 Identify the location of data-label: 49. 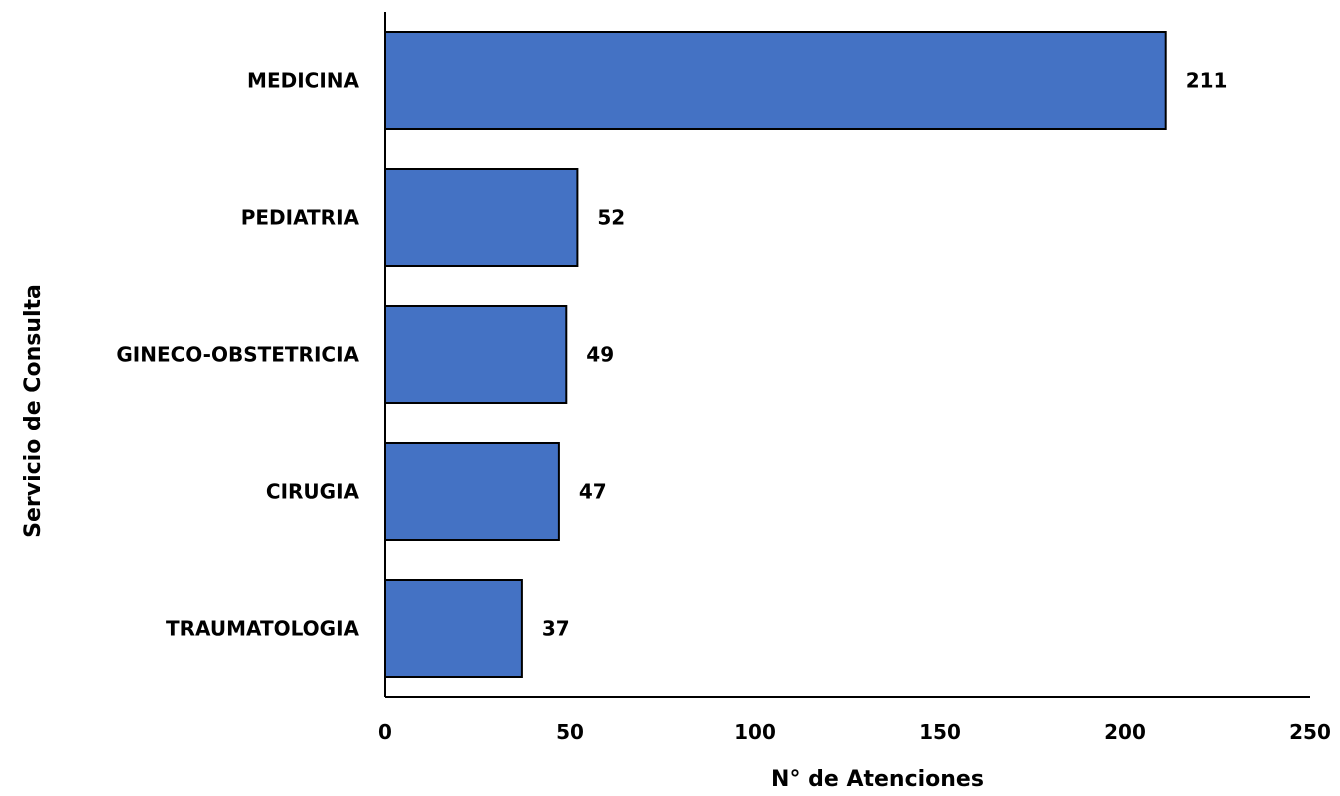
(600, 355).